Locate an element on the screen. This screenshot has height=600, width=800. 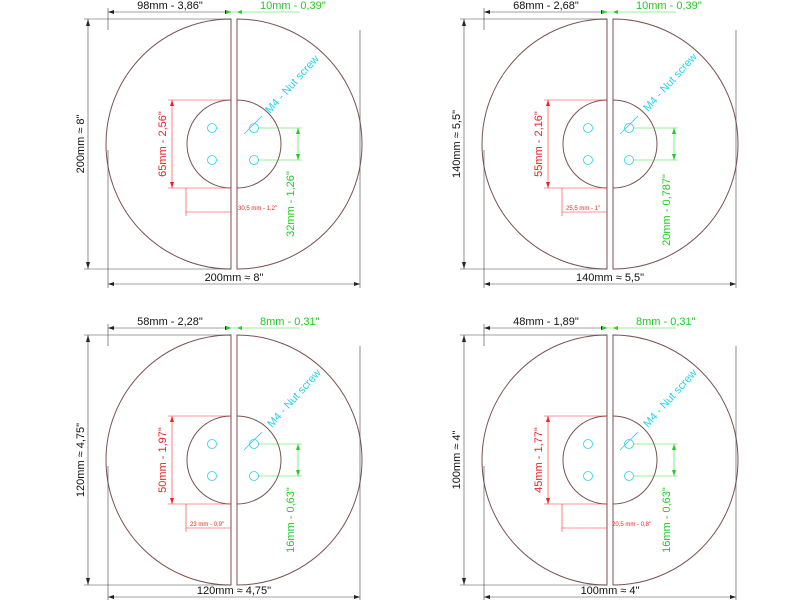
hub-height-label: 65mm - 2,56" is located at coordinates (163, 144).